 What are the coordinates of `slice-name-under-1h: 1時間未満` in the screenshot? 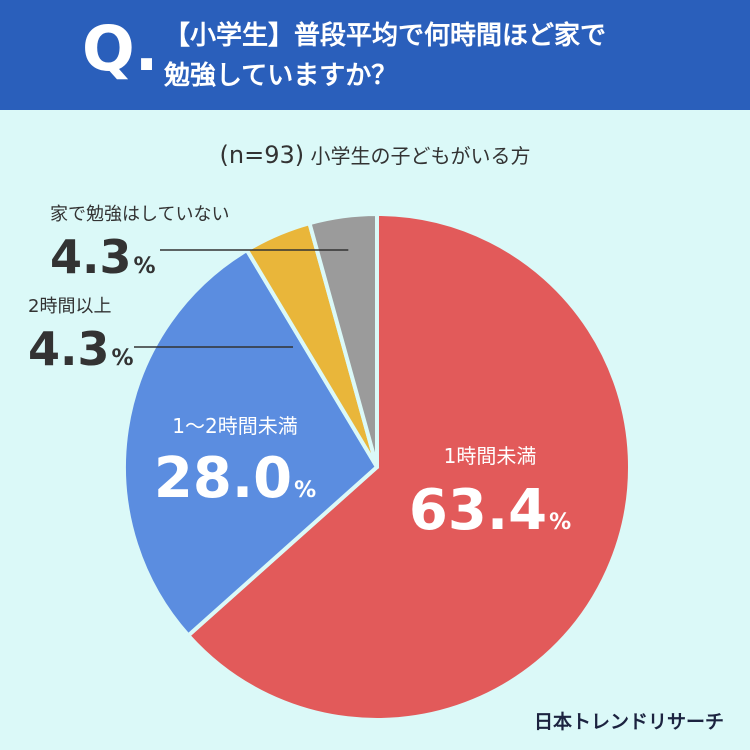 It's located at (490, 456).